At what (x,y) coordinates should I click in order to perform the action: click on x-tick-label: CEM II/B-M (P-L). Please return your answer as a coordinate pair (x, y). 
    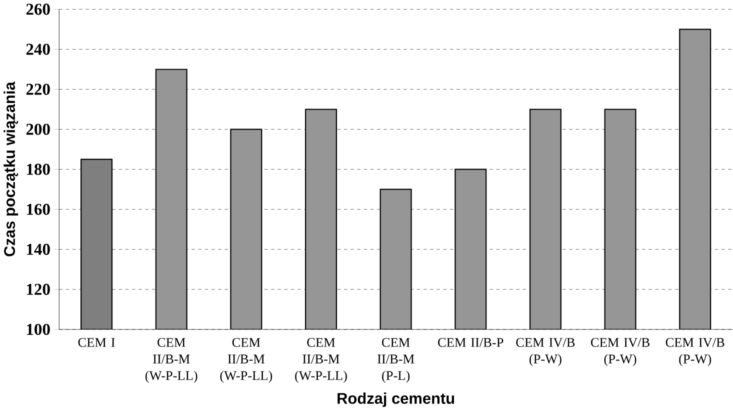
    Looking at the image, I should click on (396, 360).